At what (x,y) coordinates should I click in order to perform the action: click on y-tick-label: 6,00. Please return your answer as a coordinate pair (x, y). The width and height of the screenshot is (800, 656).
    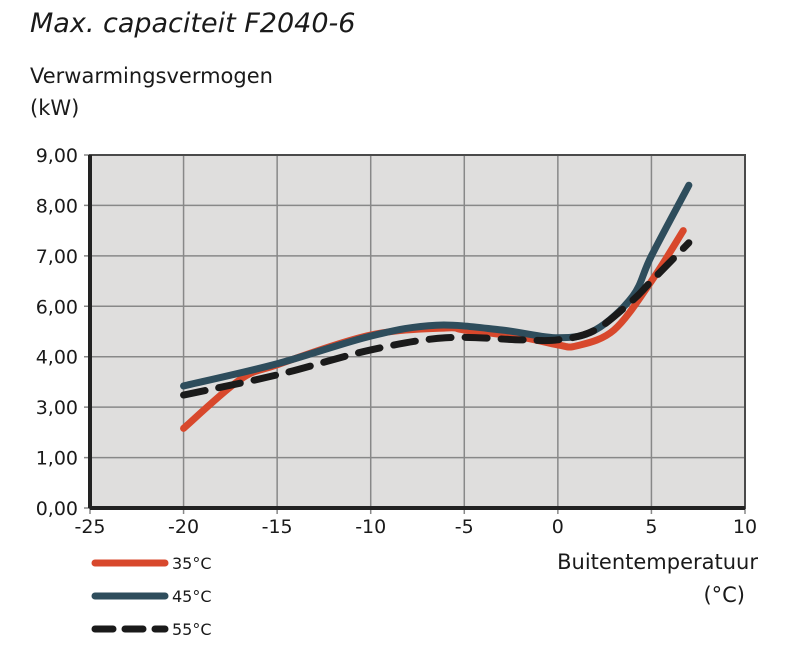
    Looking at the image, I should click on (57, 307).